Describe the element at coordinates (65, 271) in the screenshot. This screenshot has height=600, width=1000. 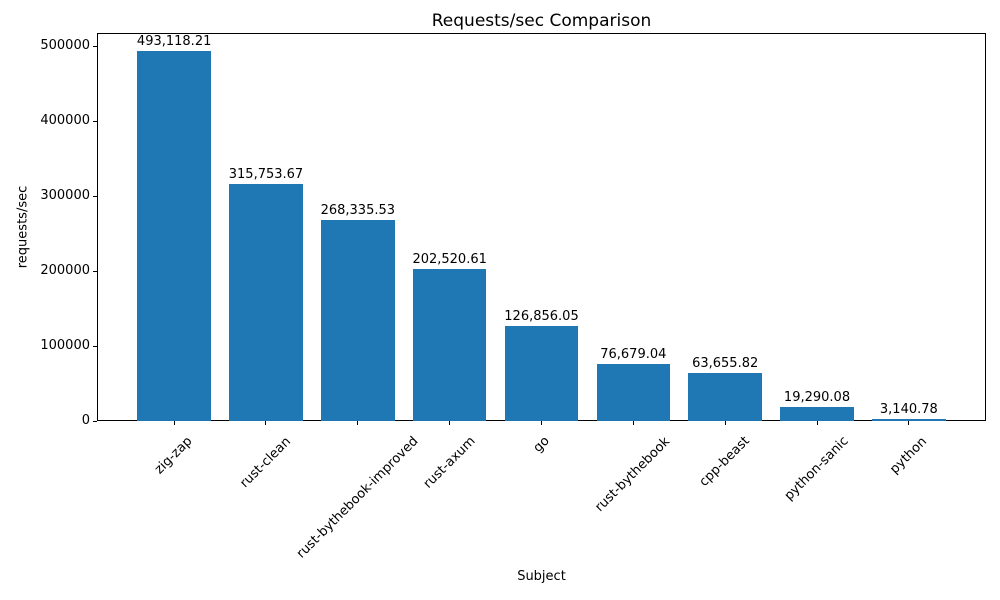
I see `y-tick-label: 200000` at that location.